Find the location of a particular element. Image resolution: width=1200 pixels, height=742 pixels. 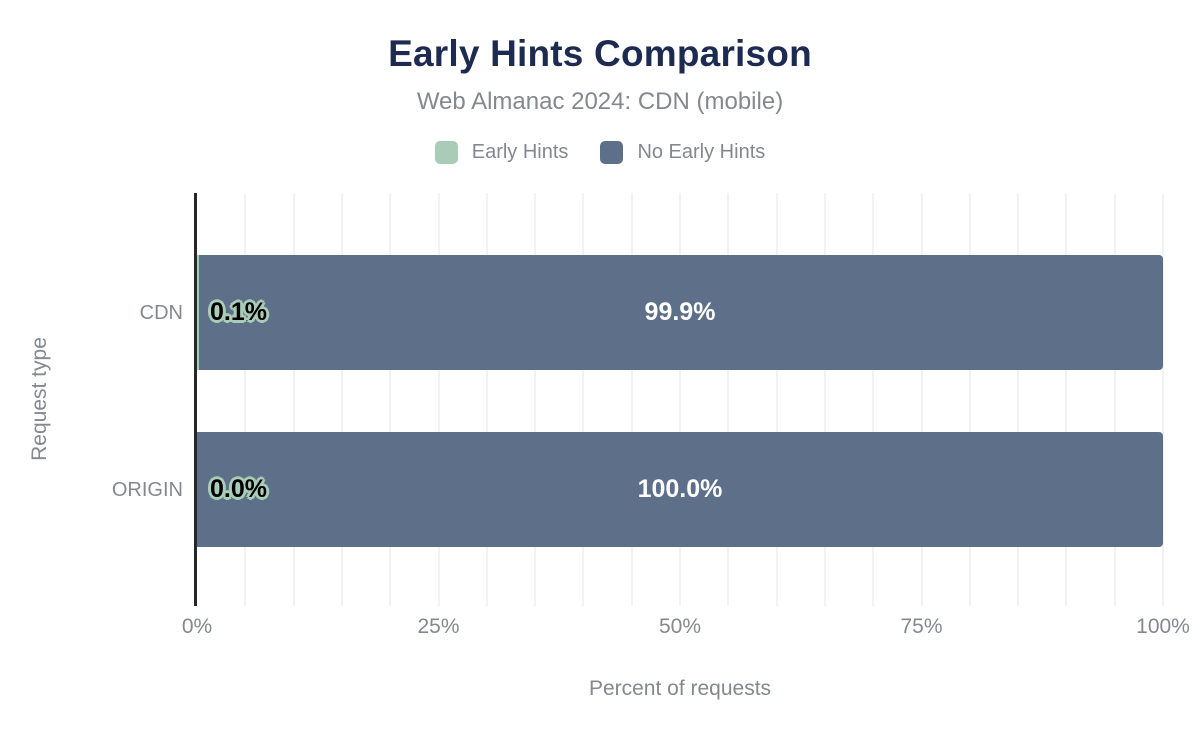

gridline-80pct is located at coordinates (969, 399).